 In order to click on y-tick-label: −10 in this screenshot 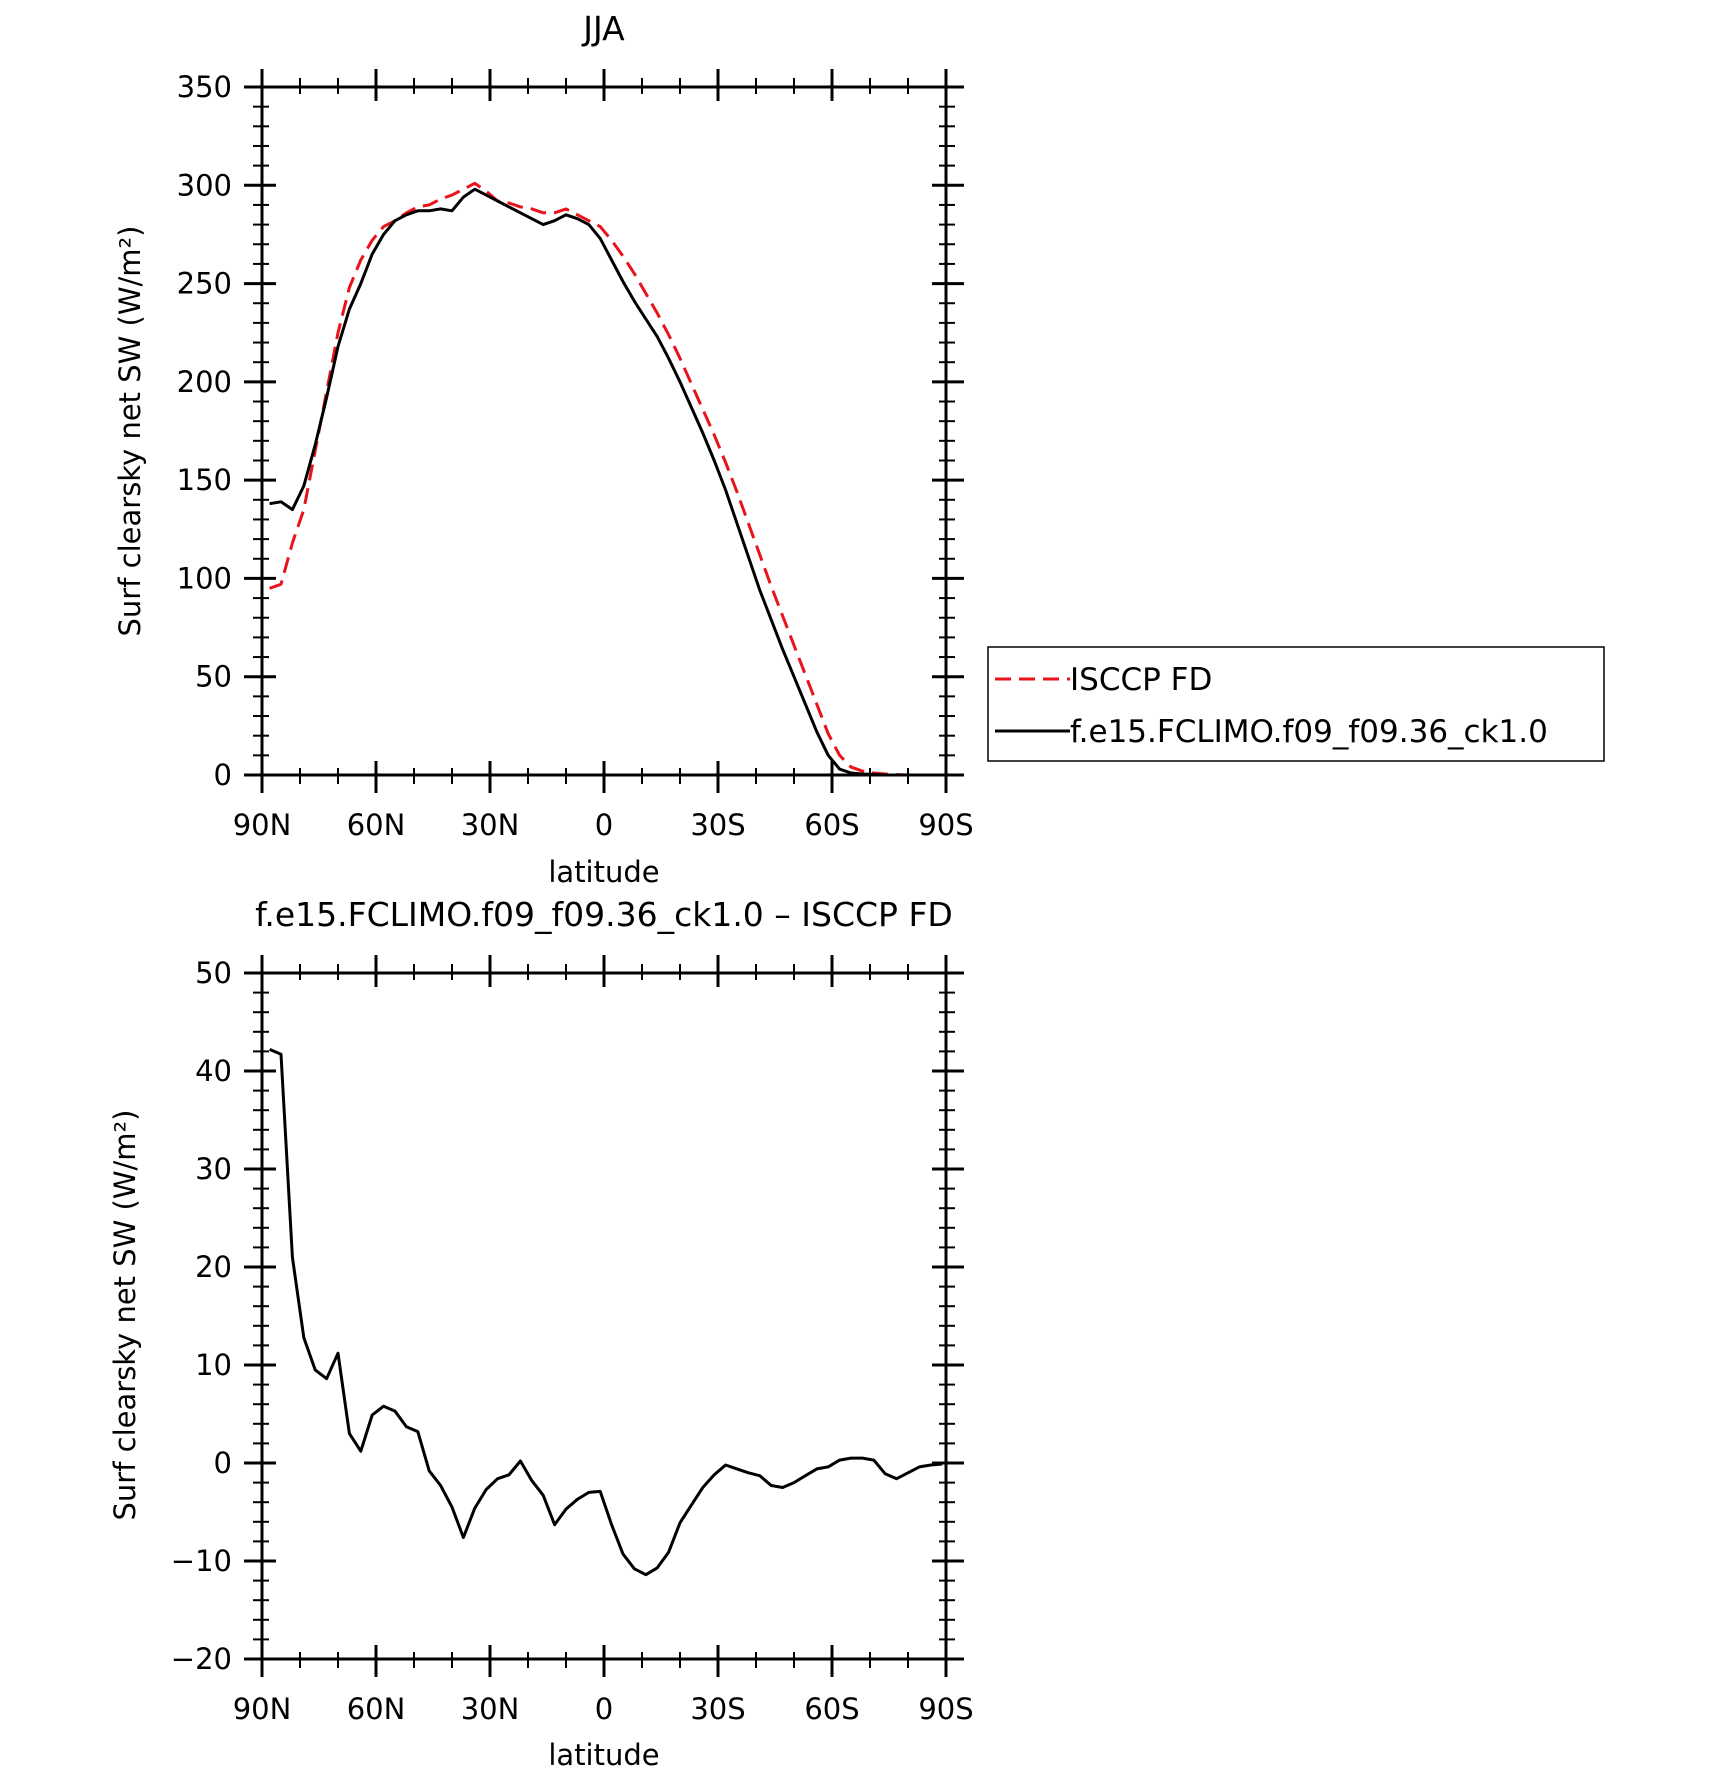, I will do `click(201, 1561)`.